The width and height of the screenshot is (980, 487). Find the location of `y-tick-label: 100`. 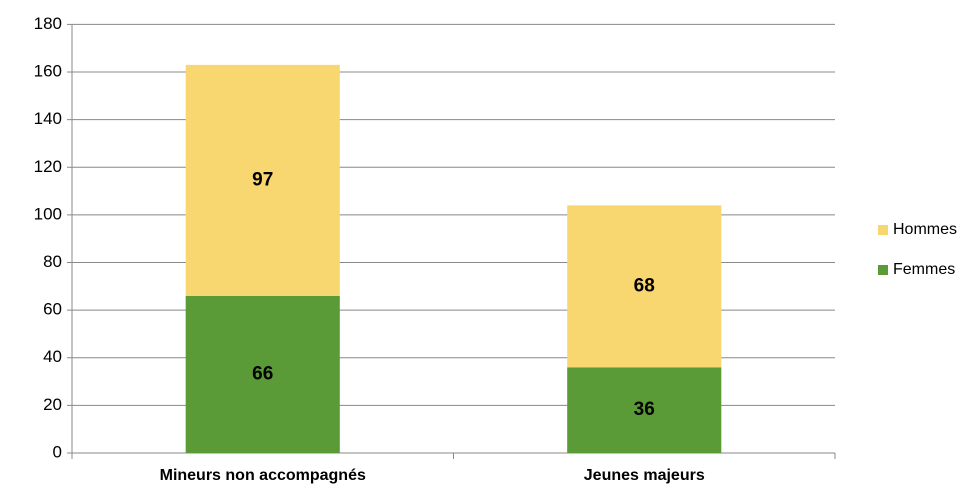

y-tick-label: 100 is located at coordinates (48, 213).